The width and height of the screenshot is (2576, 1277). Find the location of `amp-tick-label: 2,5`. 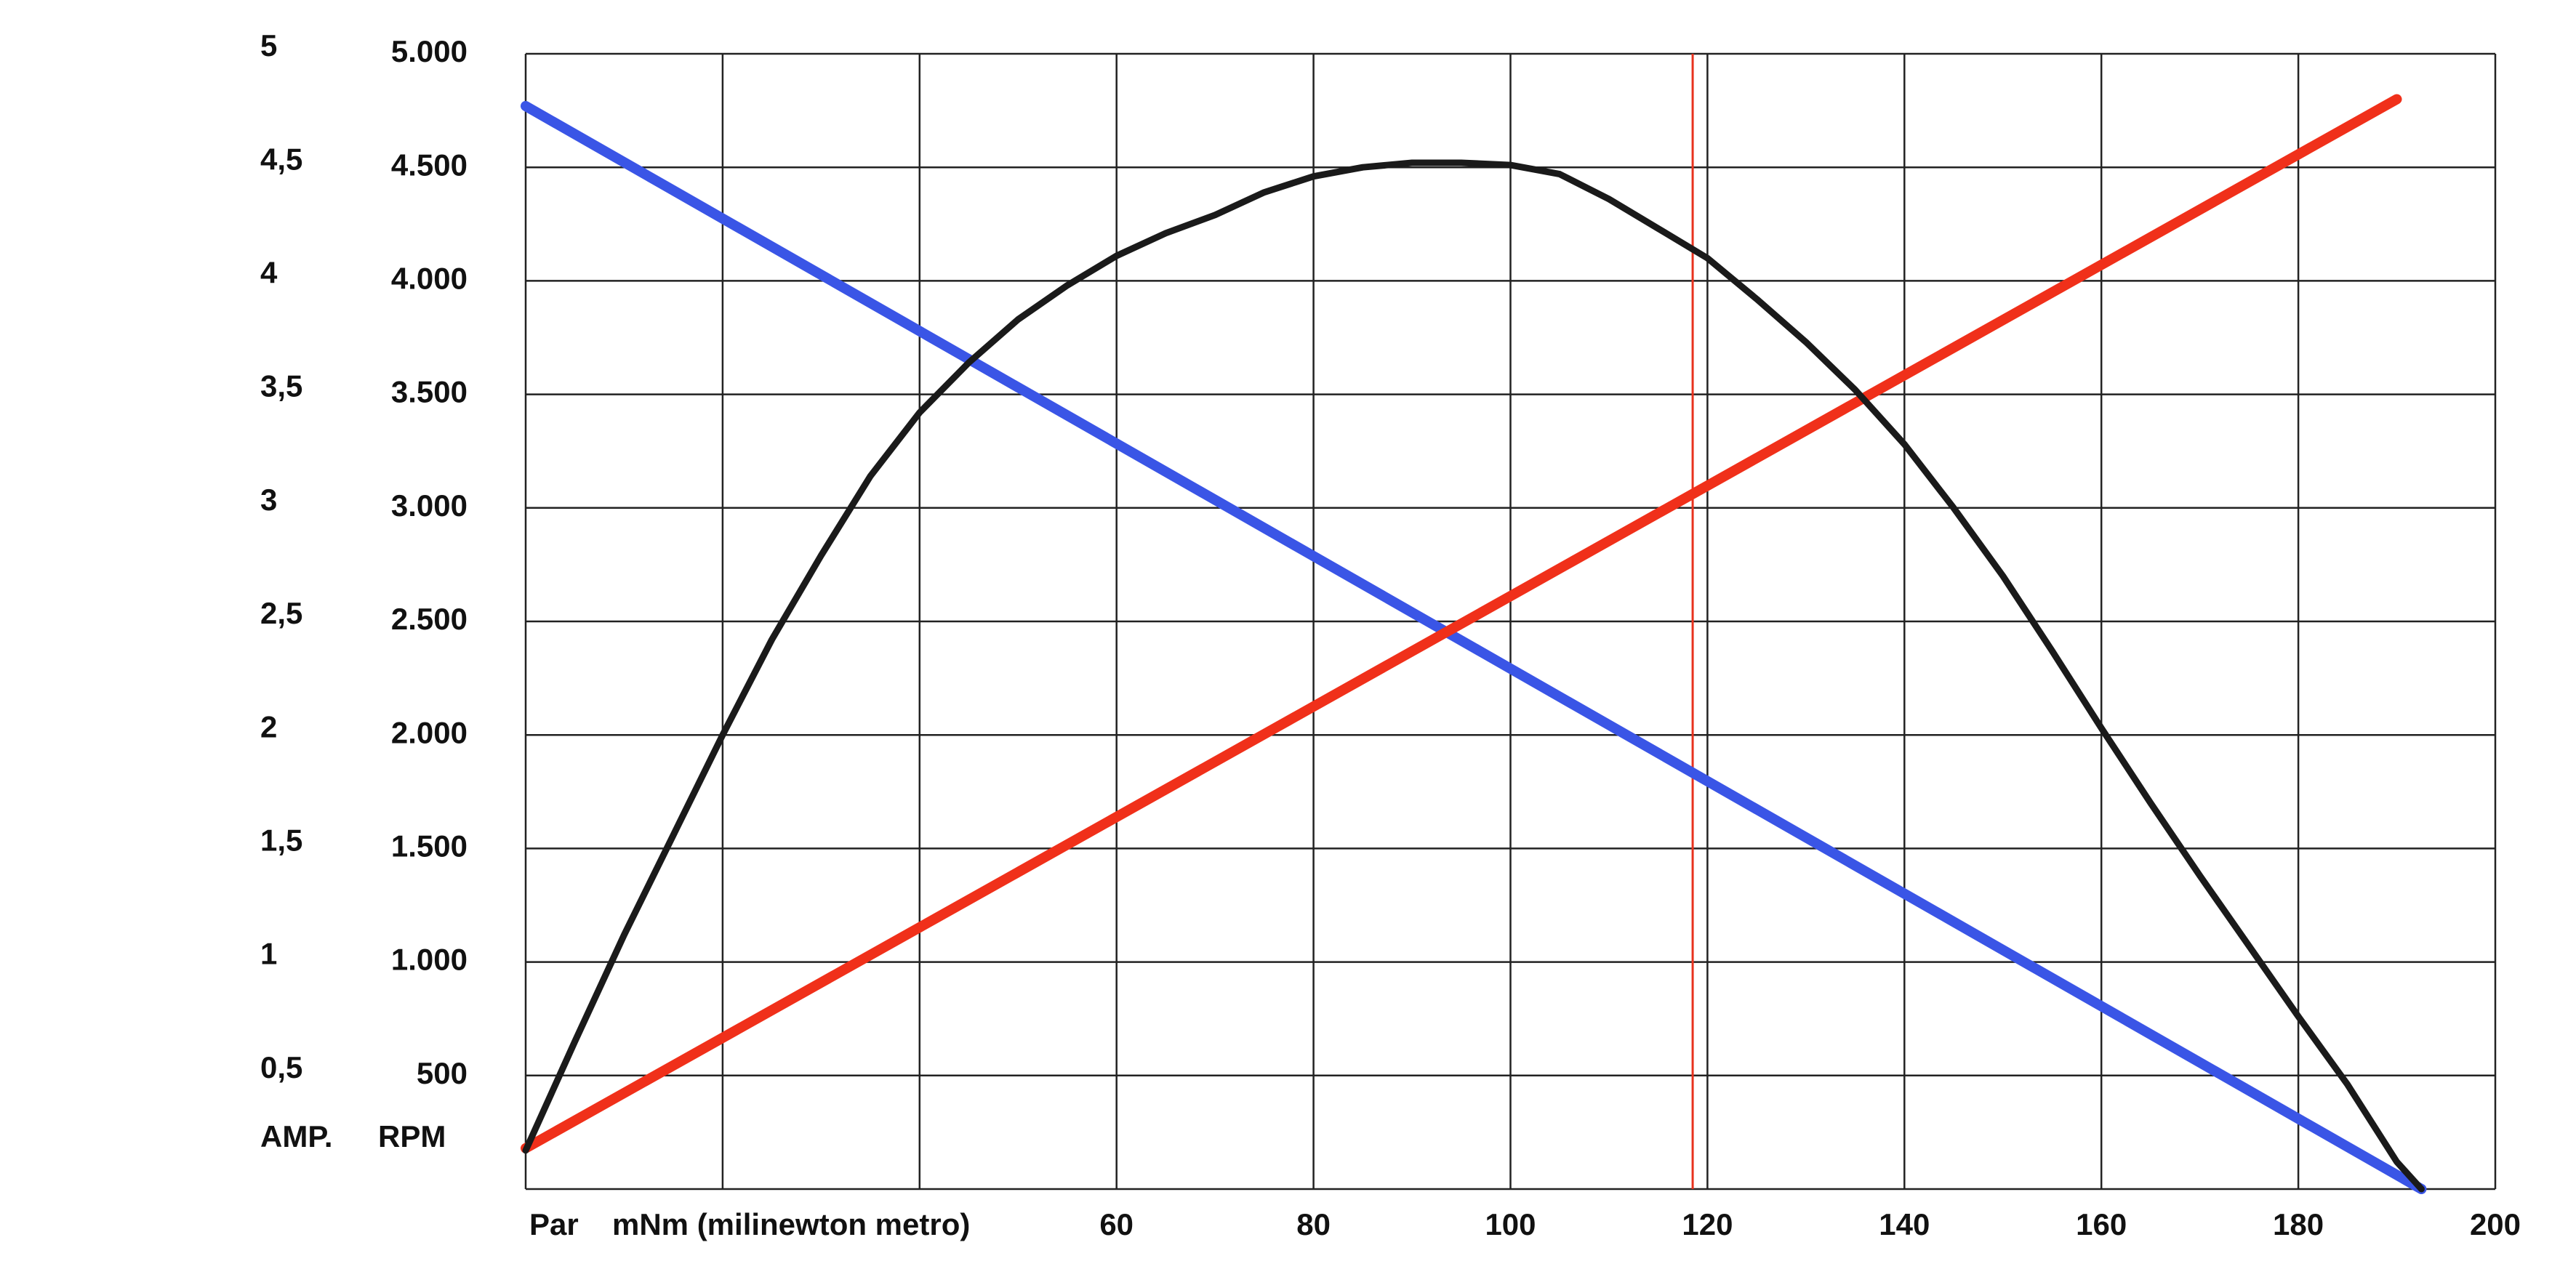

amp-tick-label: 2,5 is located at coordinates (281, 613).